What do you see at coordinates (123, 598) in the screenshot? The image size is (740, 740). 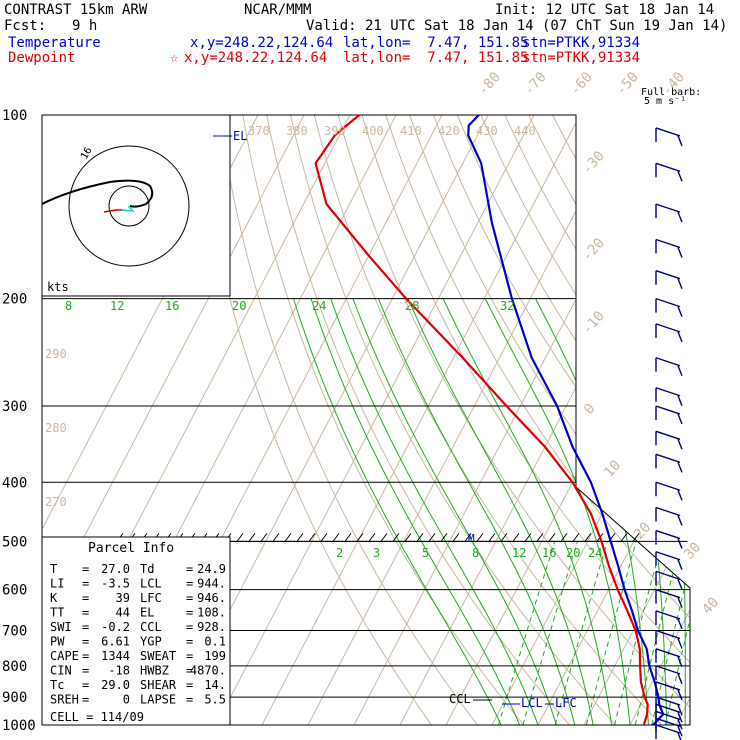 I see `parcel-value: 39` at bounding box center [123, 598].